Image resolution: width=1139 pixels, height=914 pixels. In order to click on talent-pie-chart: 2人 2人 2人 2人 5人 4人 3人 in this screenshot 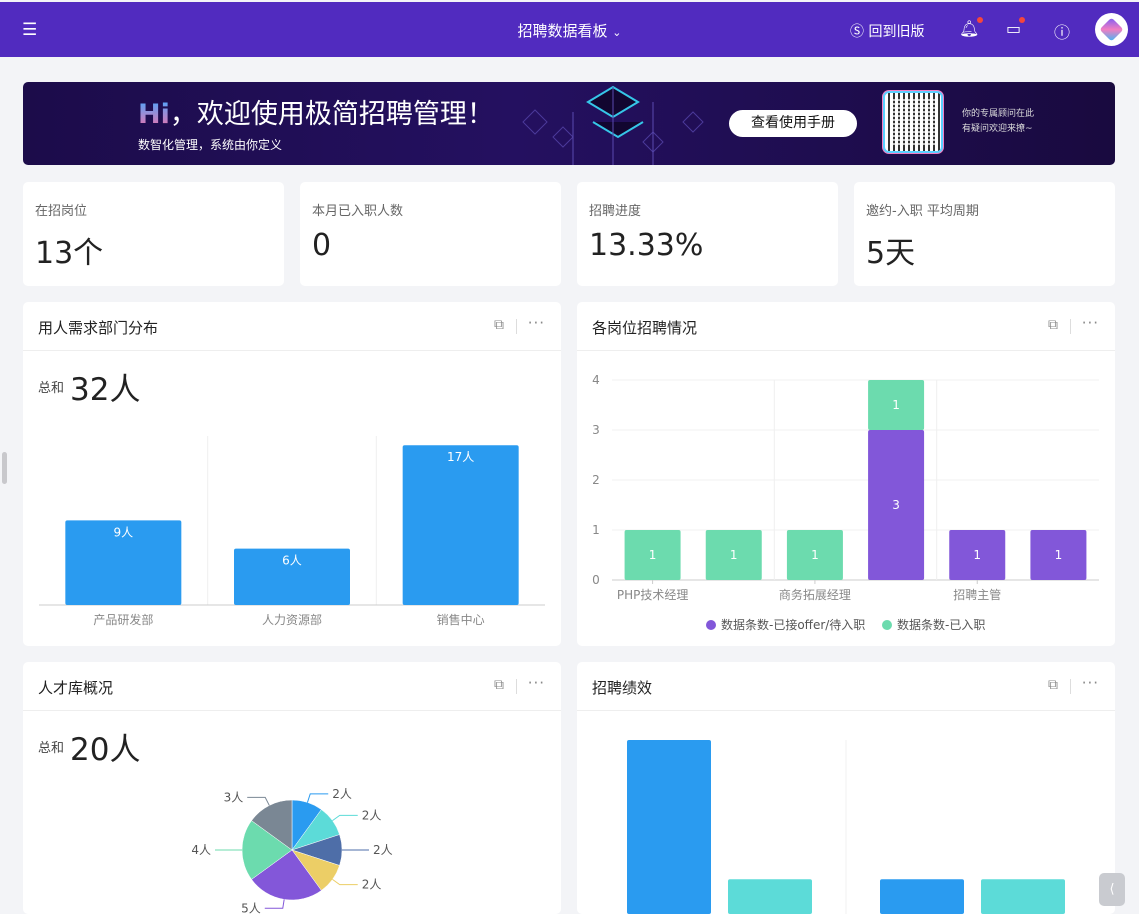, I will do `click(292, 850)`.